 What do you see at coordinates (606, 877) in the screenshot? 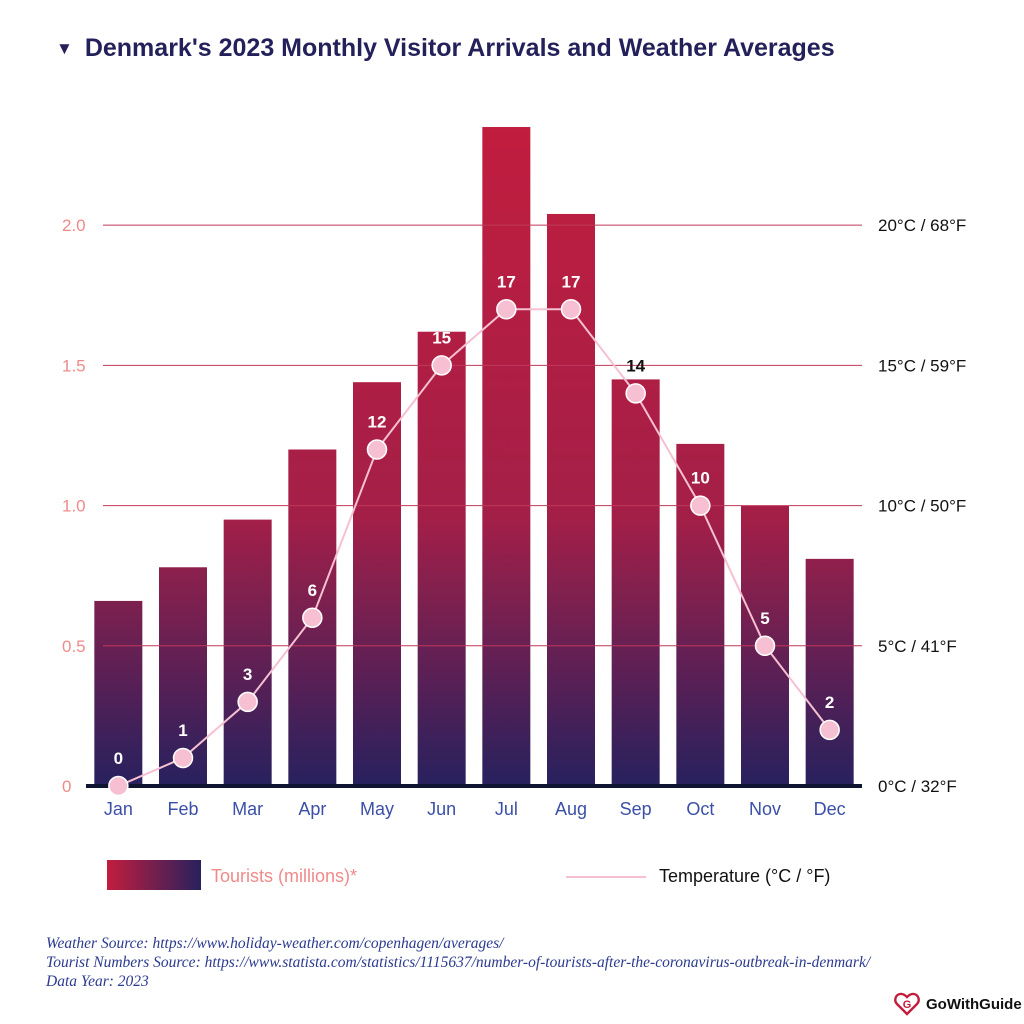
I see `legend-temperature-line` at bounding box center [606, 877].